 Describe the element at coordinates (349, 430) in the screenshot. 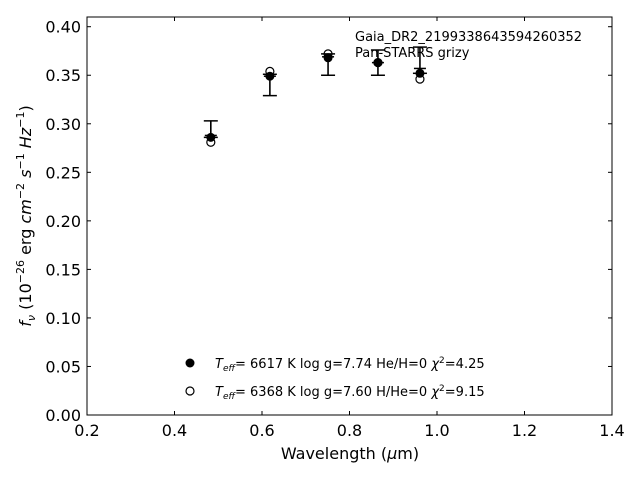

I see `x-tick-label: 0.8` at that location.